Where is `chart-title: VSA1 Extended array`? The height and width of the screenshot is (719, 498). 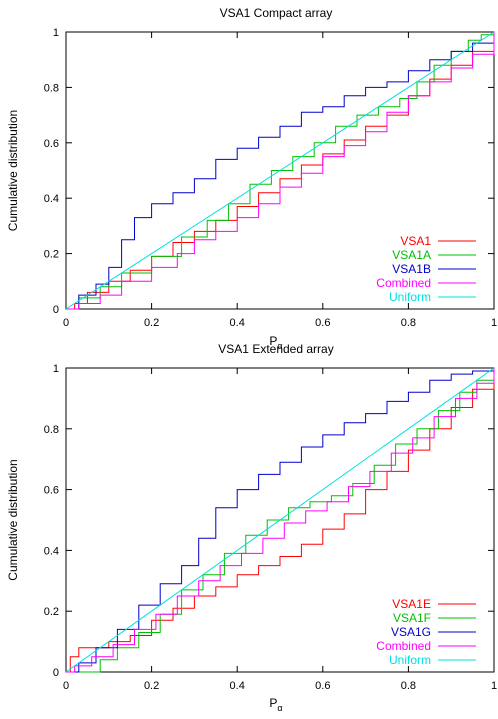
chart-title: VSA1 Extended array is located at coordinates (275, 349).